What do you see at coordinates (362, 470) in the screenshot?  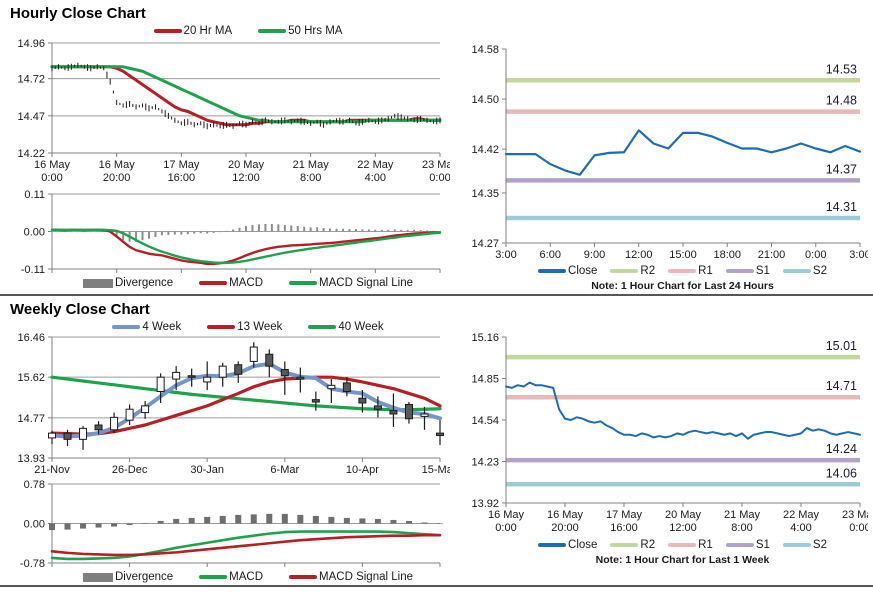 I see `x-tick-label: 10-Apr` at bounding box center [362, 470].